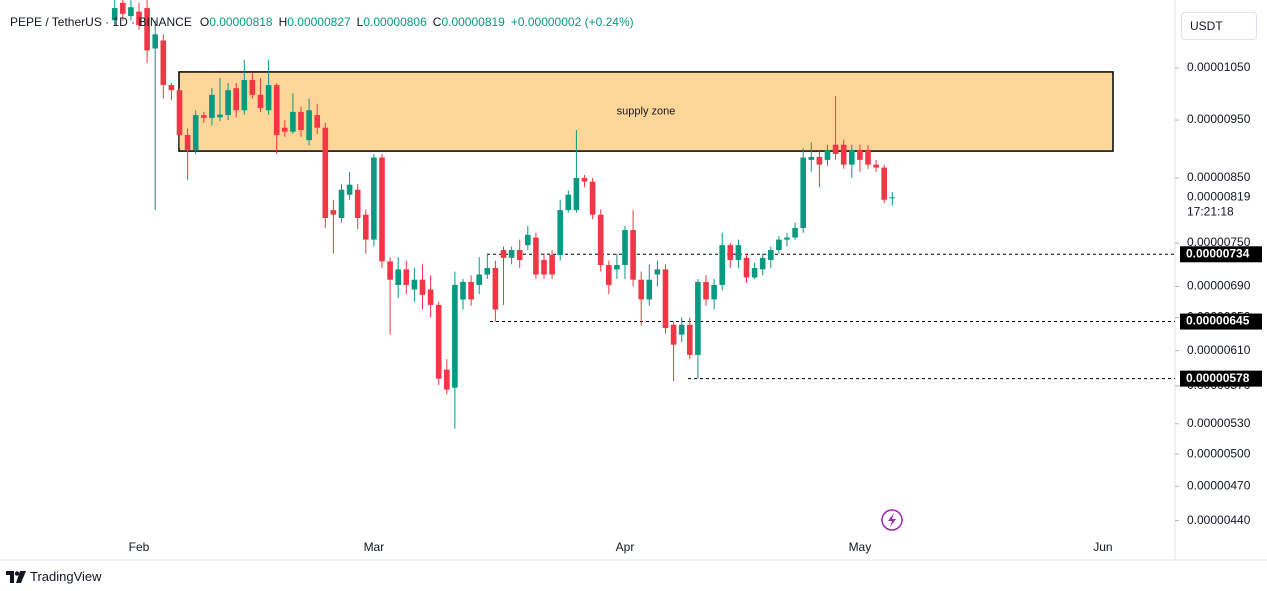  Describe the element at coordinates (374, 547) in the screenshot. I see `x-tick-label: Mar` at that location.